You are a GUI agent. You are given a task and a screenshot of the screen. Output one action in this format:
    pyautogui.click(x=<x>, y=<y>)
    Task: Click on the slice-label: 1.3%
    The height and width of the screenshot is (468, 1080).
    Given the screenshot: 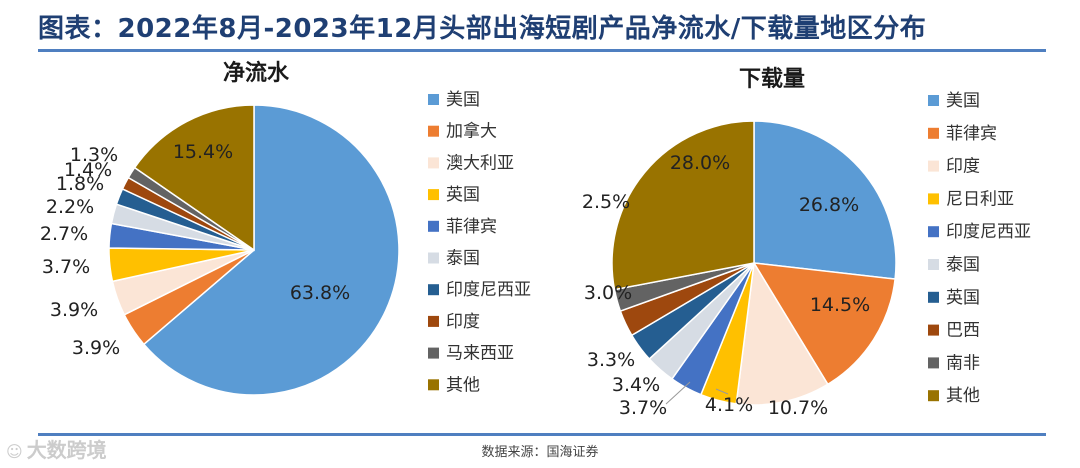 What is the action you would take?
    pyautogui.click(x=94, y=155)
    